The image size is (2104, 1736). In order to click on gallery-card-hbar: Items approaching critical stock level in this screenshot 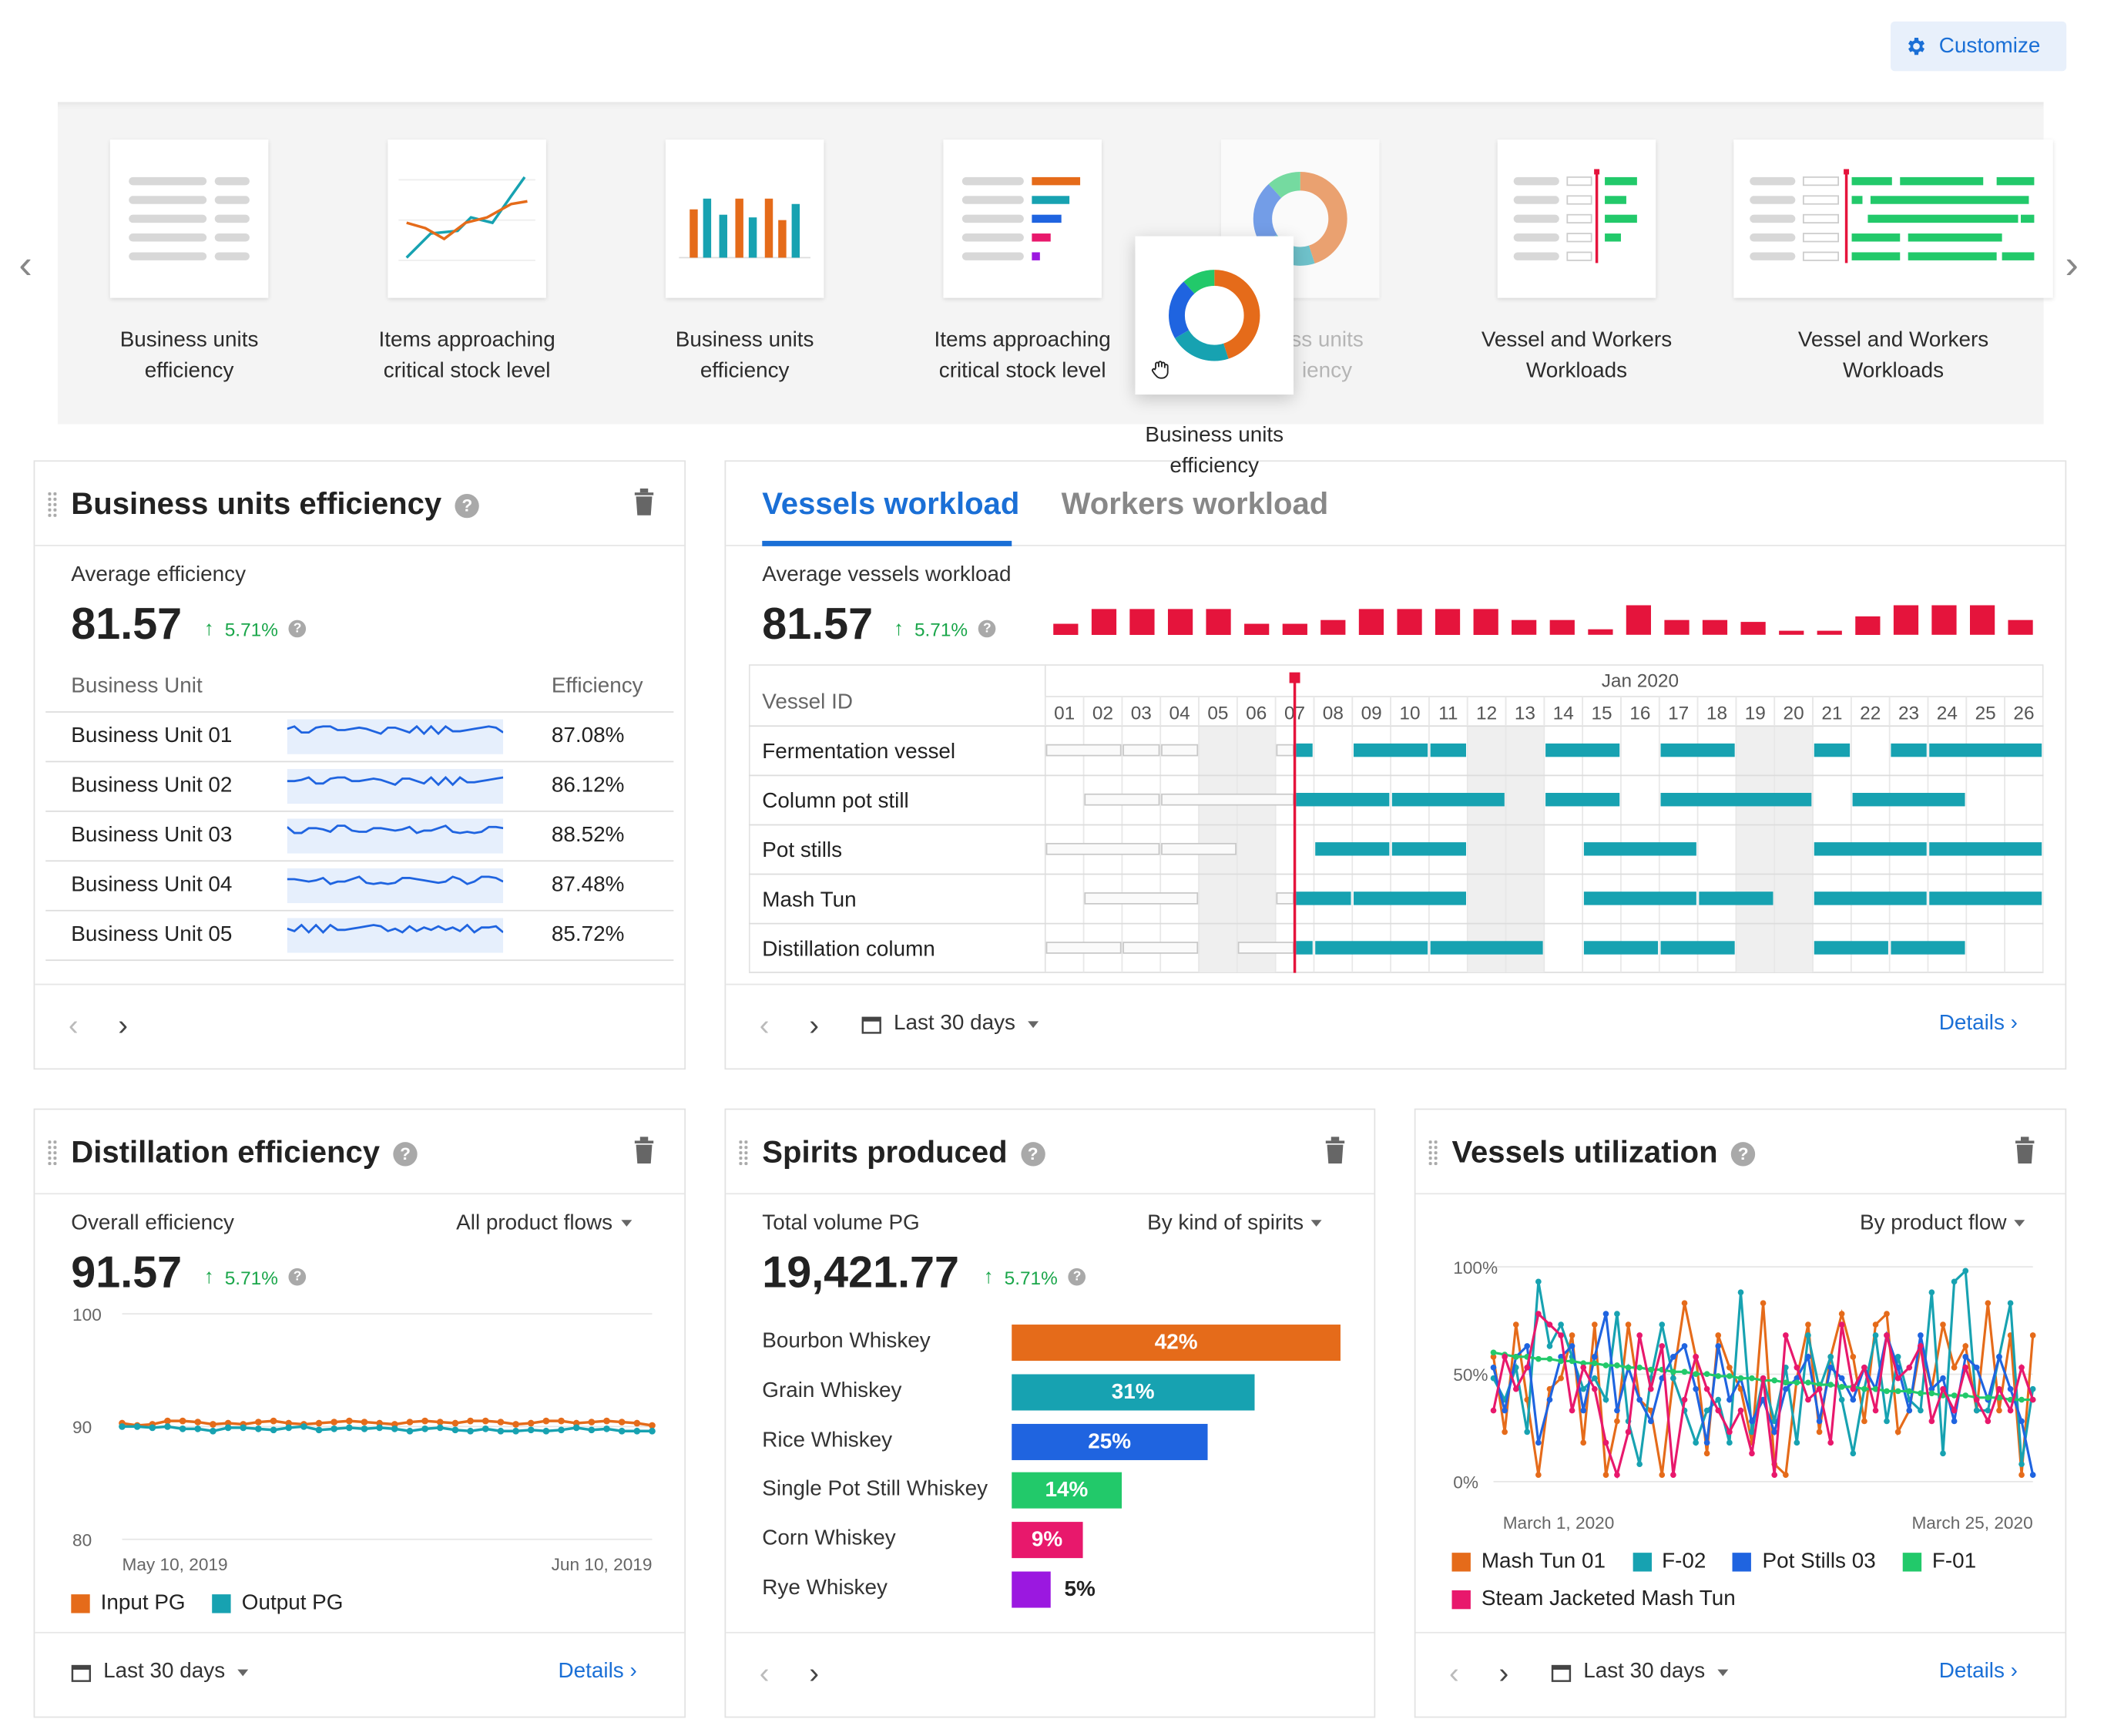, I will do `click(1022, 262)`.